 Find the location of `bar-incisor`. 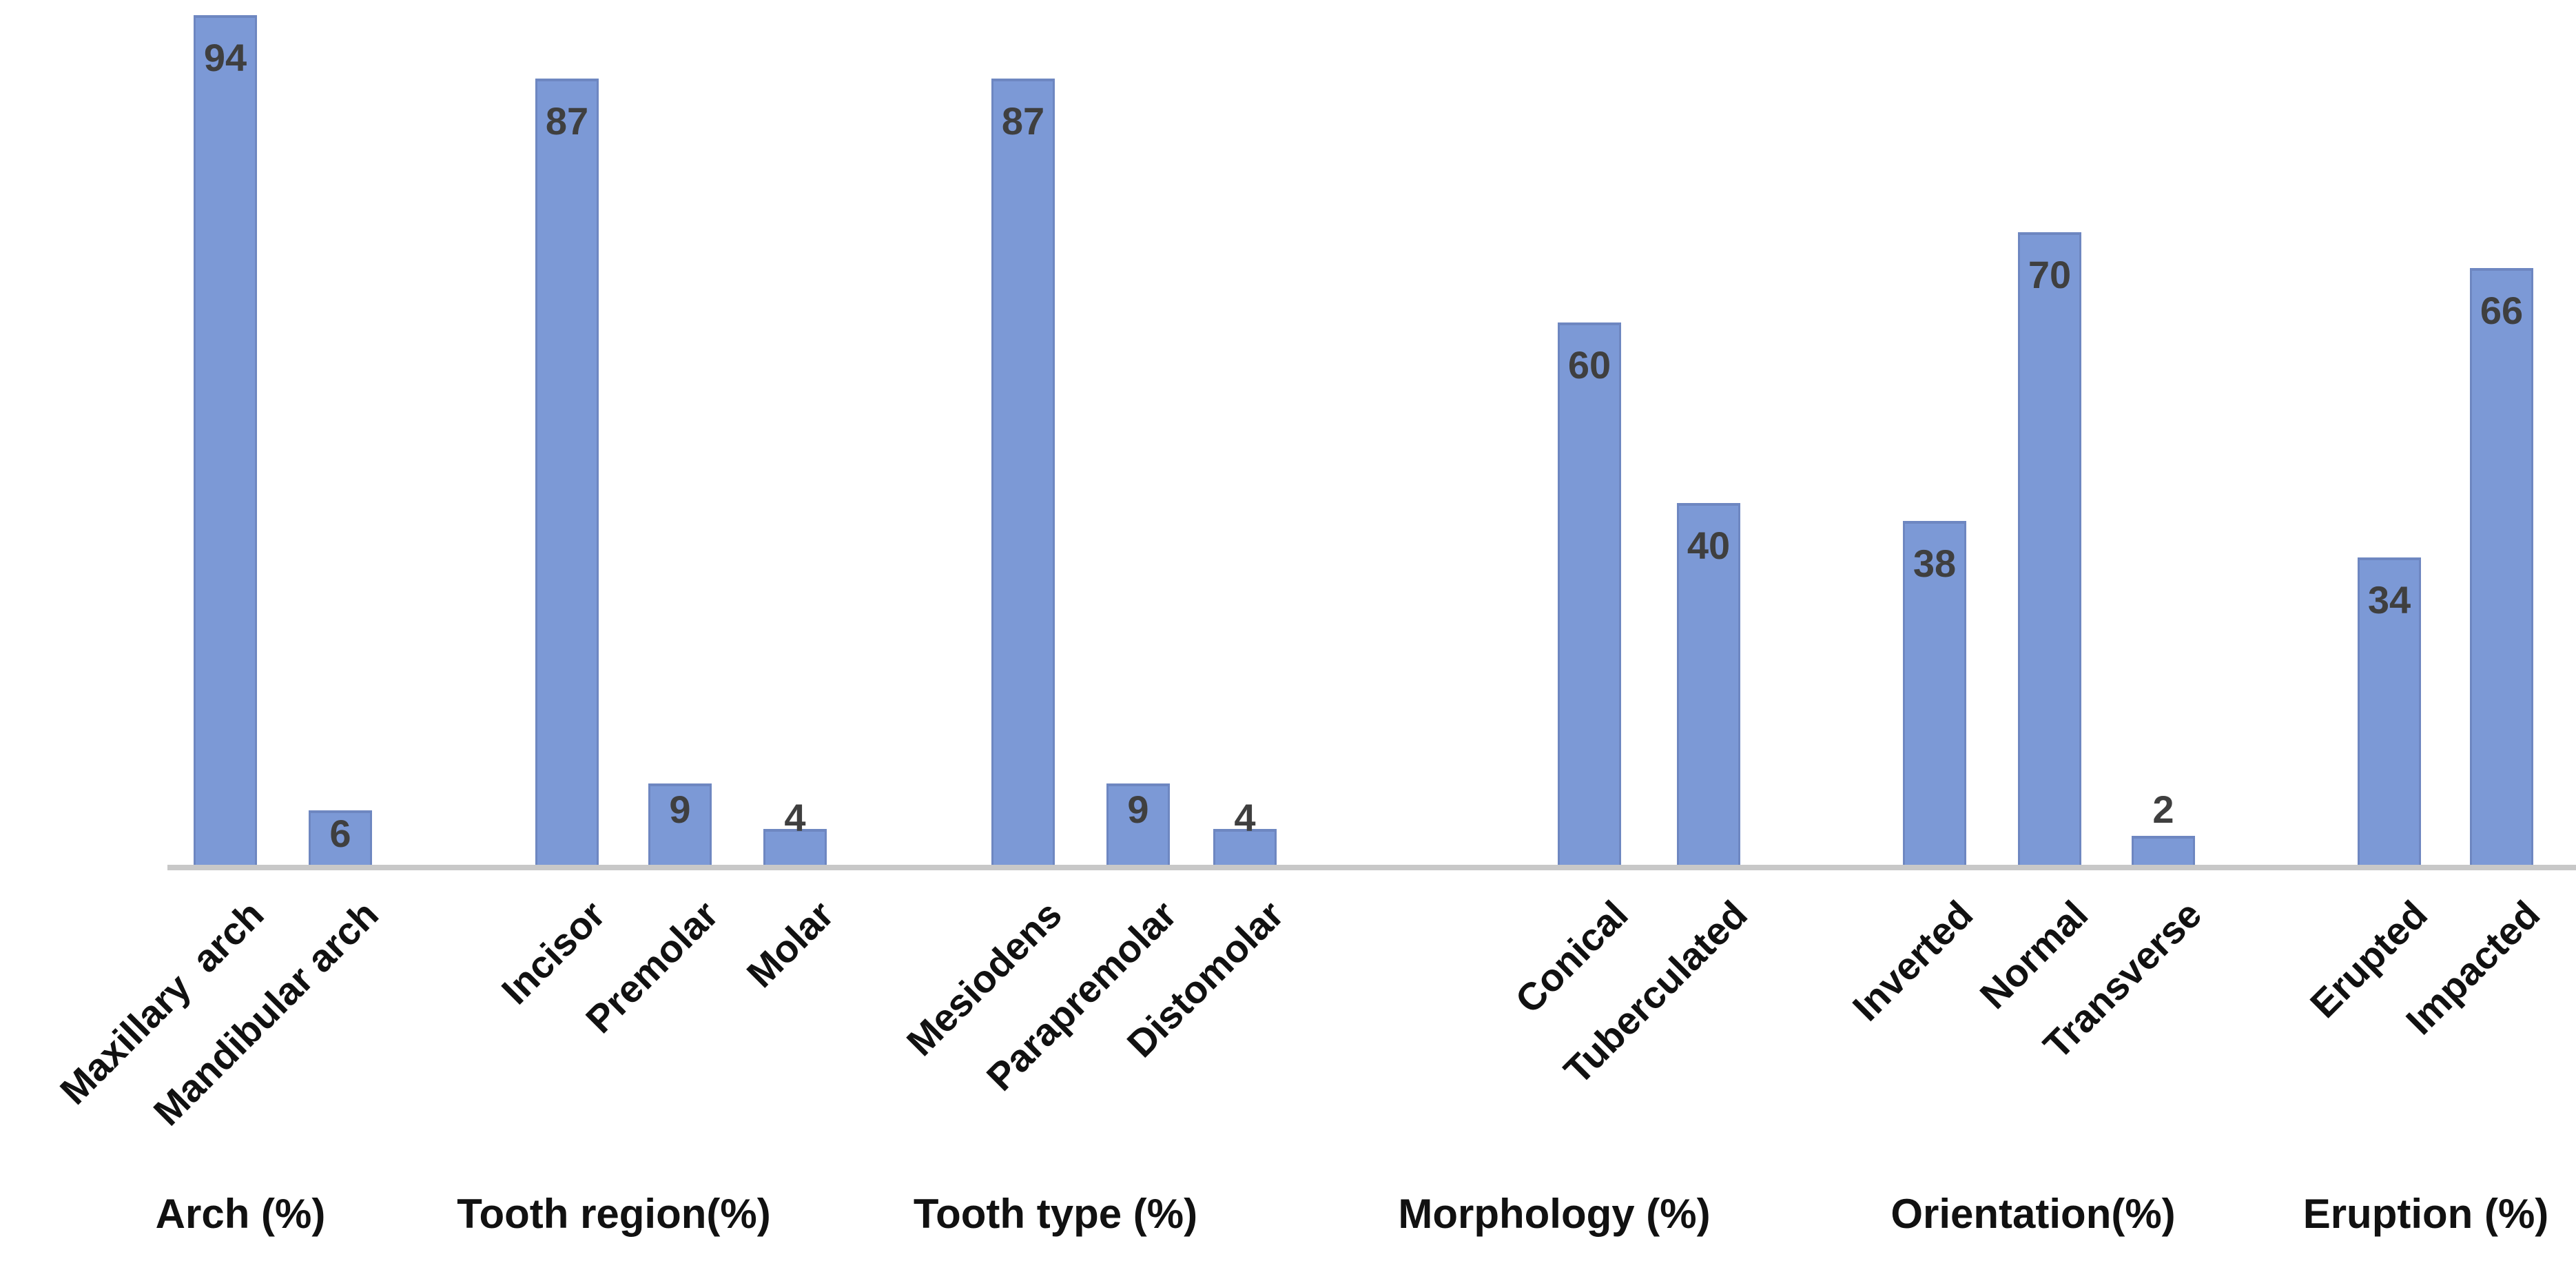

bar-incisor is located at coordinates (567, 472).